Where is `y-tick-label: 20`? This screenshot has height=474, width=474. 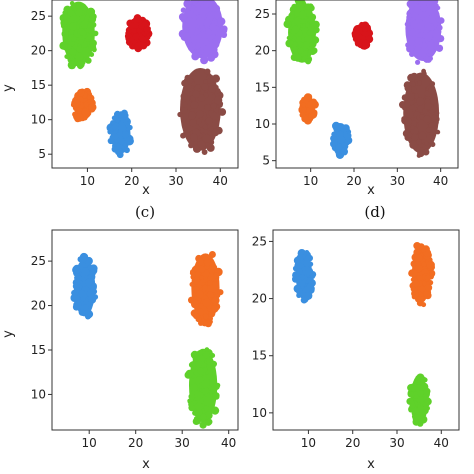 y-tick-label: 20 is located at coordinates (262, 51).